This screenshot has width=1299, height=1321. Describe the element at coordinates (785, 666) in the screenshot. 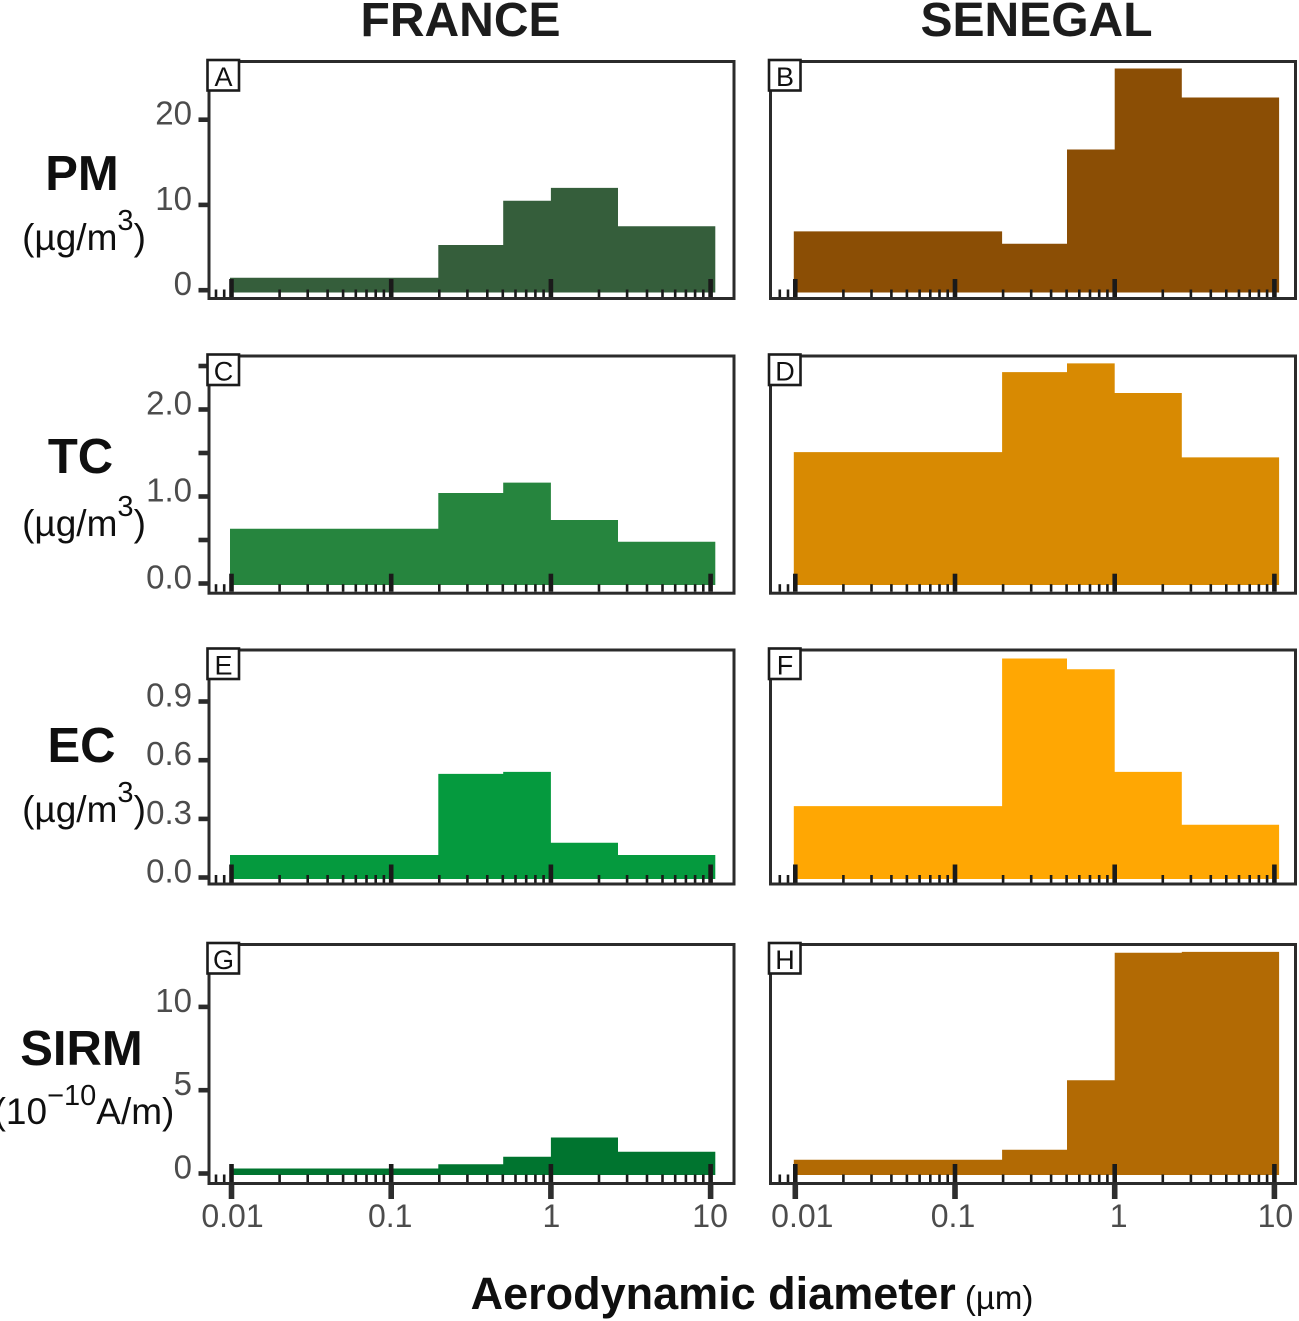

I see `svg-text: F` at that location.